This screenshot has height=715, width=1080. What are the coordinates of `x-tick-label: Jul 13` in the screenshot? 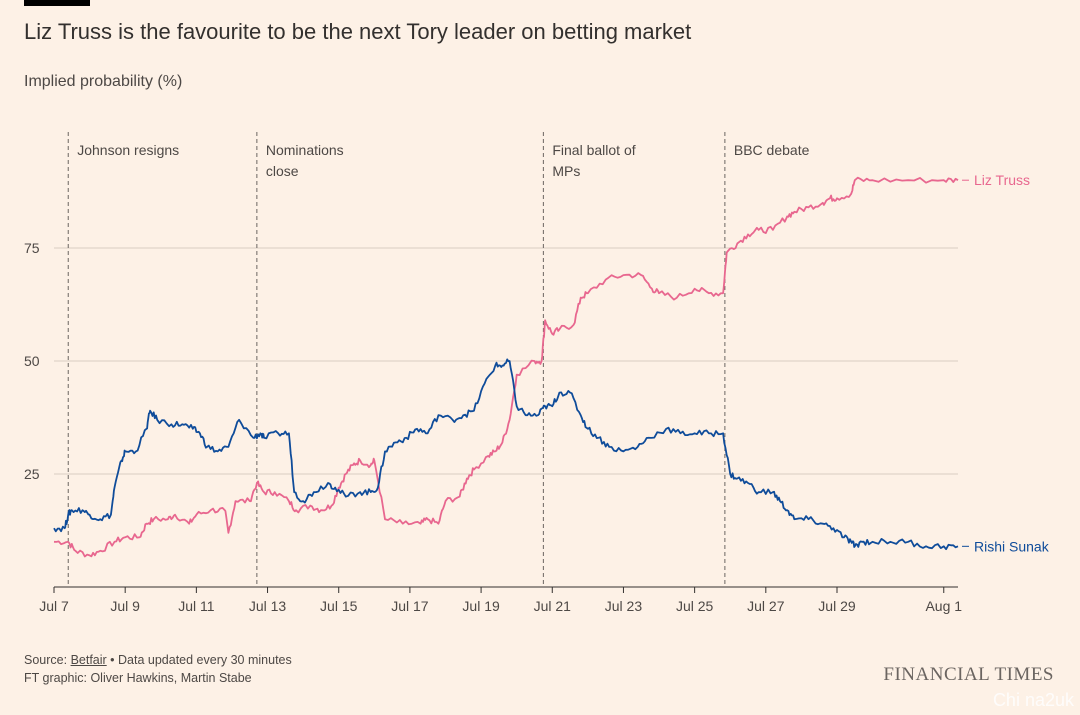 It's located at (268, 606).